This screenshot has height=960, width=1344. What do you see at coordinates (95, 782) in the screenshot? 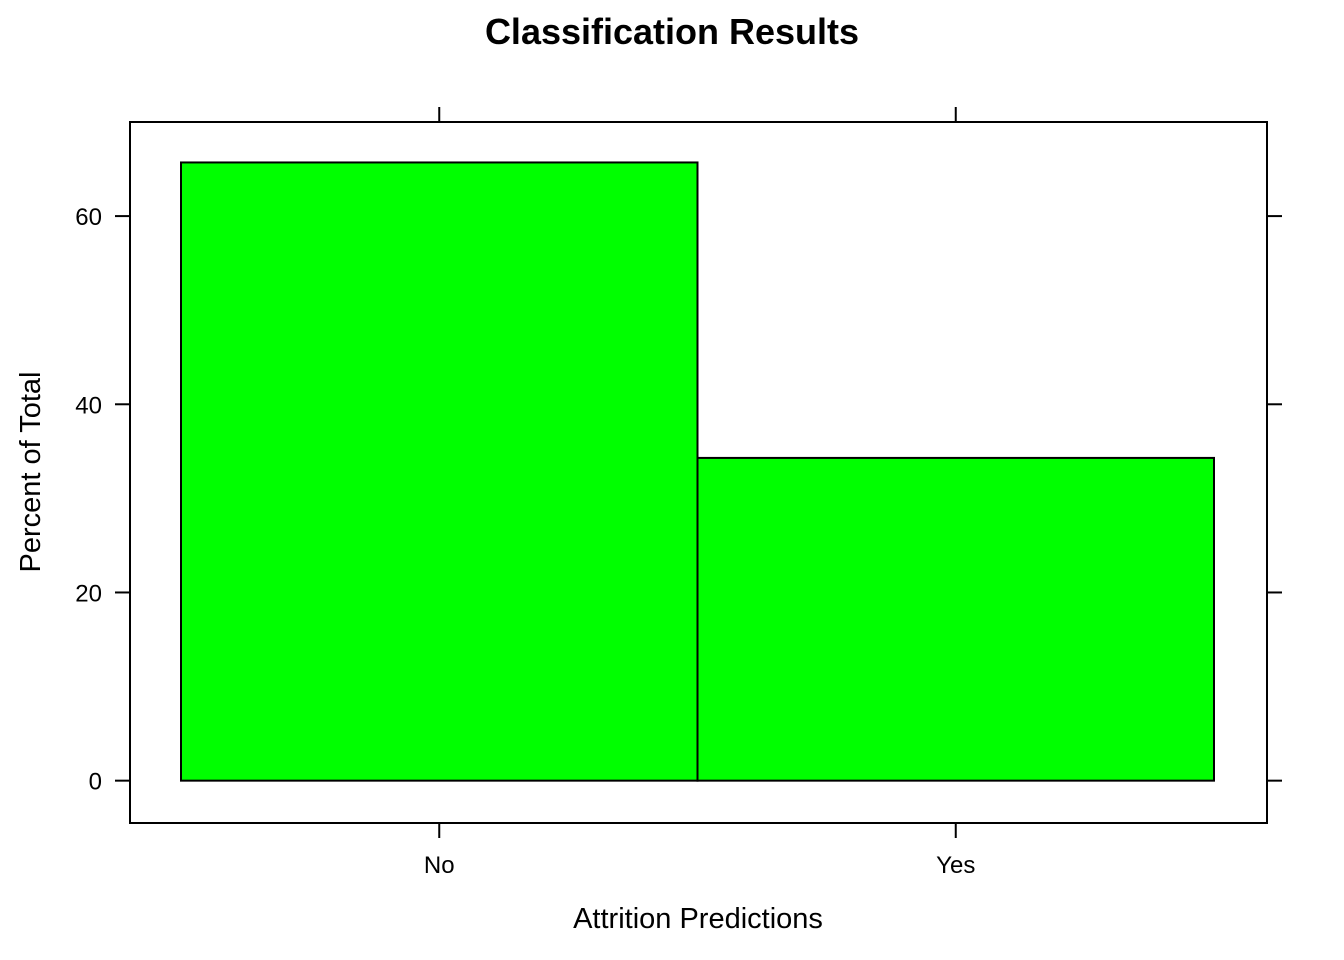
I see `y-tick-label: 0` at bounding box center [95, 782].